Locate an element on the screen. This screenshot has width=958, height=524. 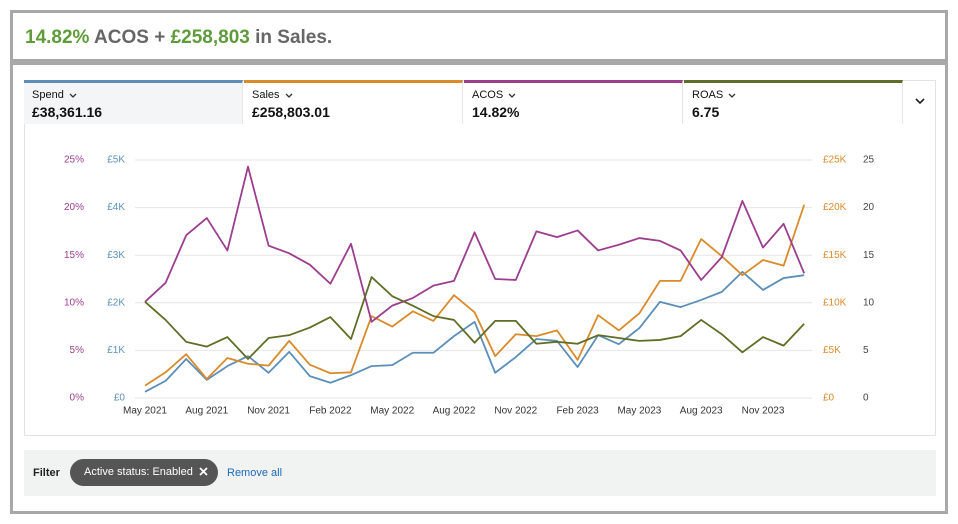
y-tick-label: 15 is located at coordinates (869, 255).